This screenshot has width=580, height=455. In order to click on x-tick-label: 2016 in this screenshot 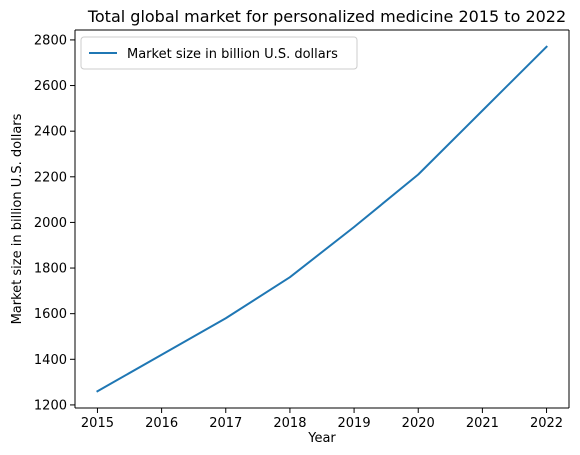, I will do `click(161, 423)`.